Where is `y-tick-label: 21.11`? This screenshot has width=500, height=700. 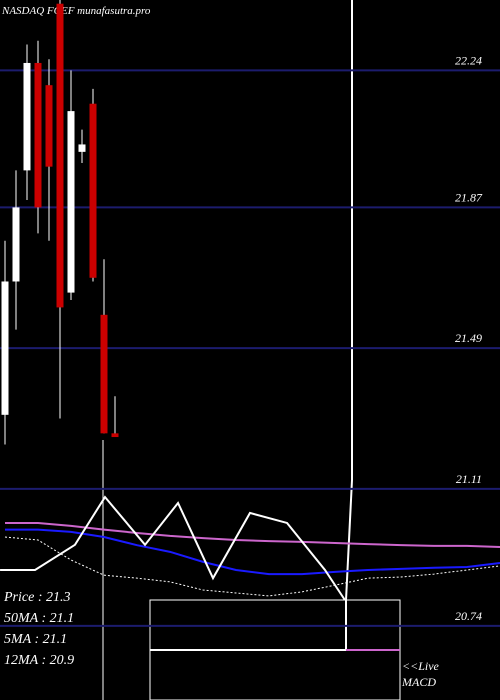
y-tick-label: 21.11 is located at coordinates (469, 479).